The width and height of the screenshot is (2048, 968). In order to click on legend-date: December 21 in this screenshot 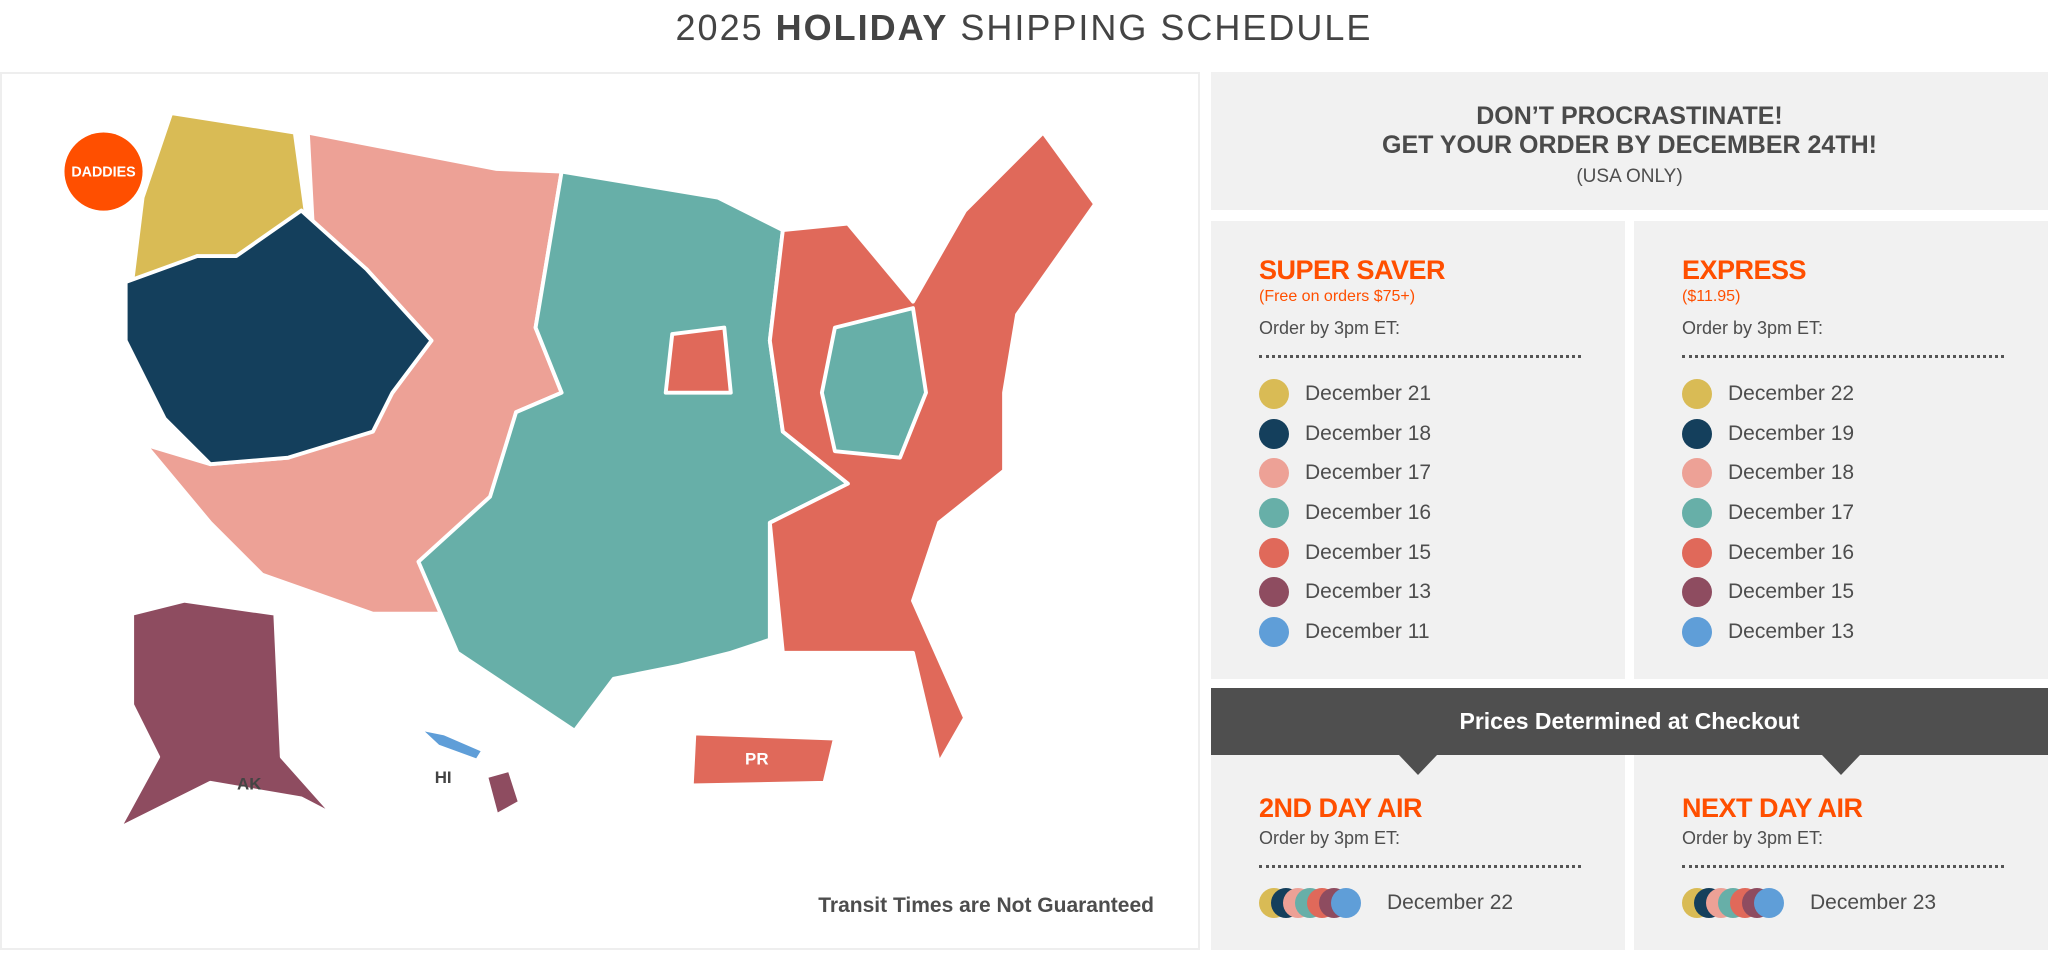, I will do `click(1368, 393)`.